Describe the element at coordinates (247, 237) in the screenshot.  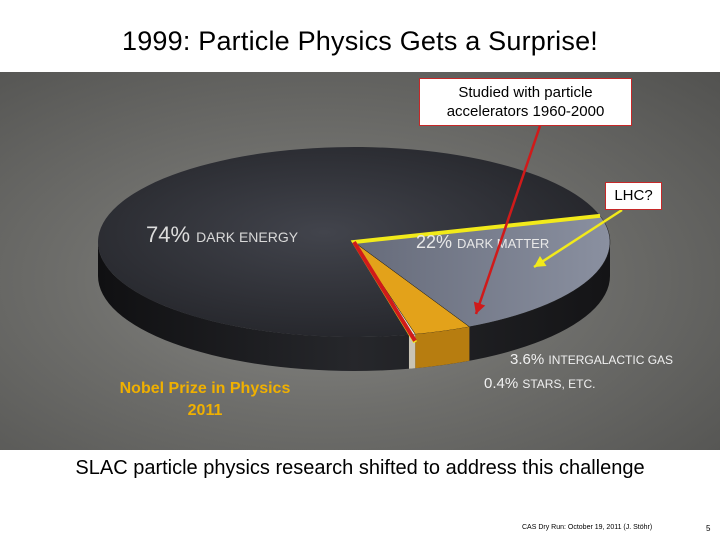
I see `slice-name-dark-energy: DARK ENERGY` at that location.